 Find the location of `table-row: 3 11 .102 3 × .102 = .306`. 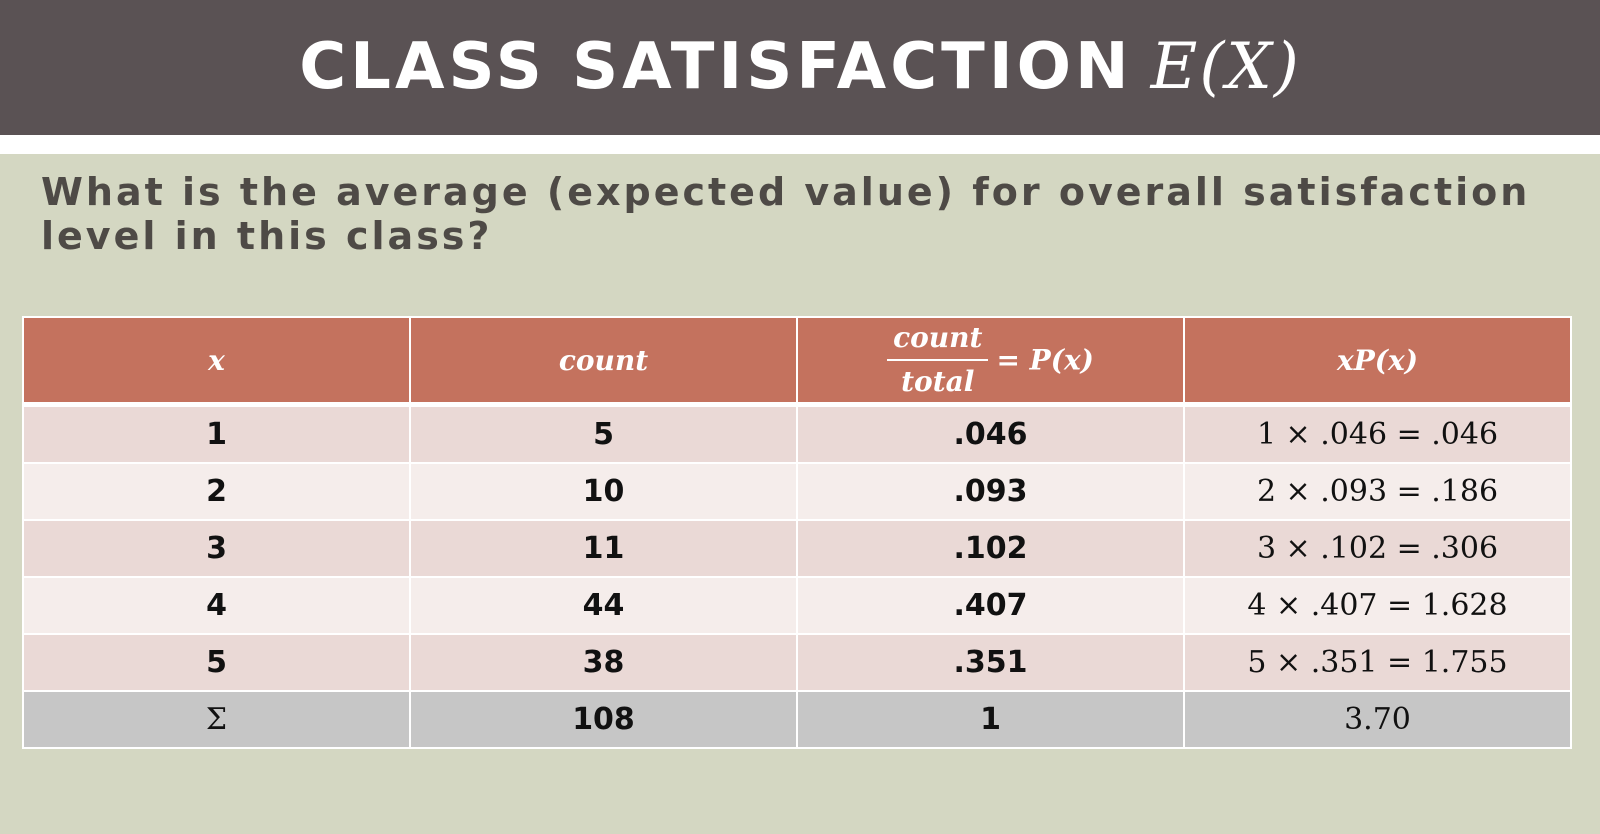

table-row: 3 11 .102 3 × .102 = .306 is located at coordinates (797, 548).